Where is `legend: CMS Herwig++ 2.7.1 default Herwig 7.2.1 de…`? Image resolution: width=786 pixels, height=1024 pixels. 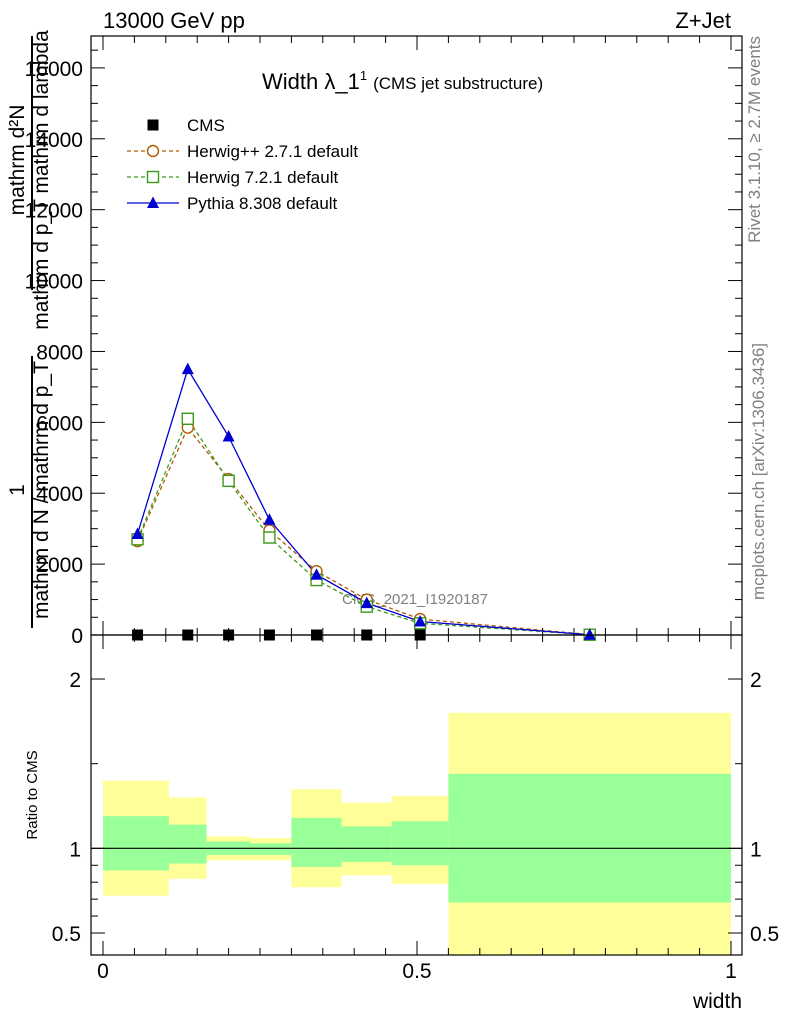 legend: CMS Herwig++ 2.7.1 default Herwig 7.2.1 de… is located at coordinates (242, 164).